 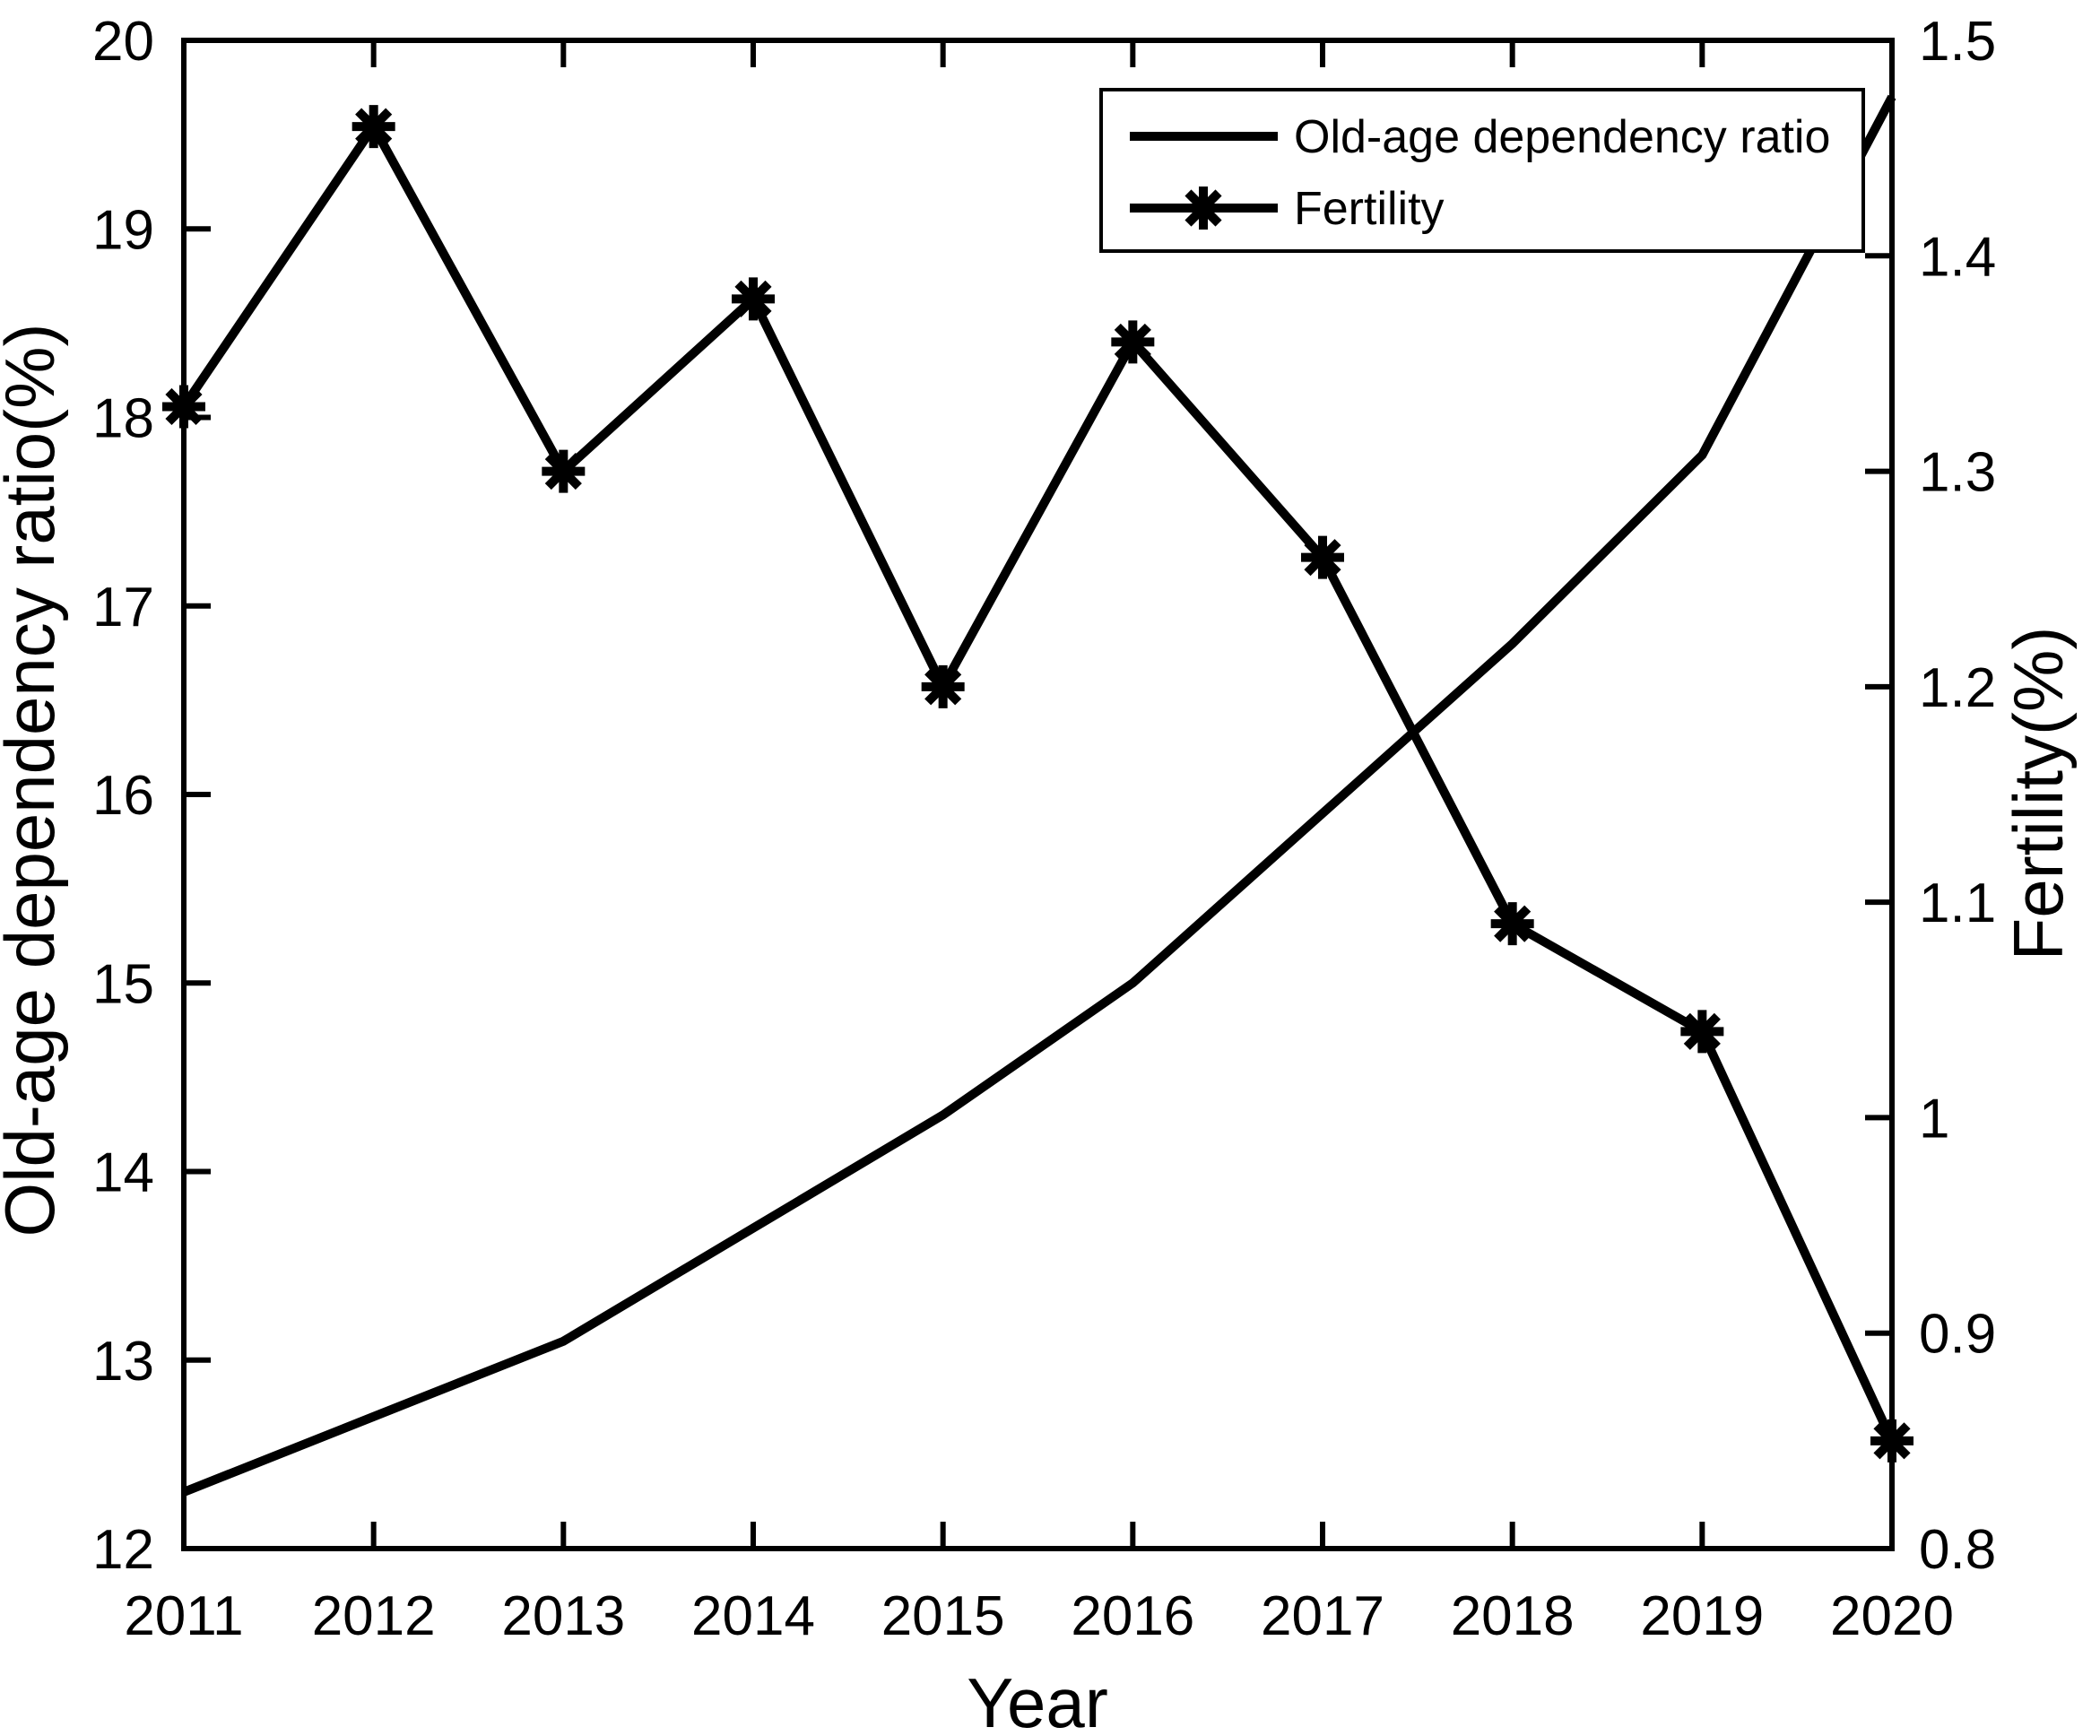 I want to click on x-tick-label: 2013, so click(x=563, y=1616).